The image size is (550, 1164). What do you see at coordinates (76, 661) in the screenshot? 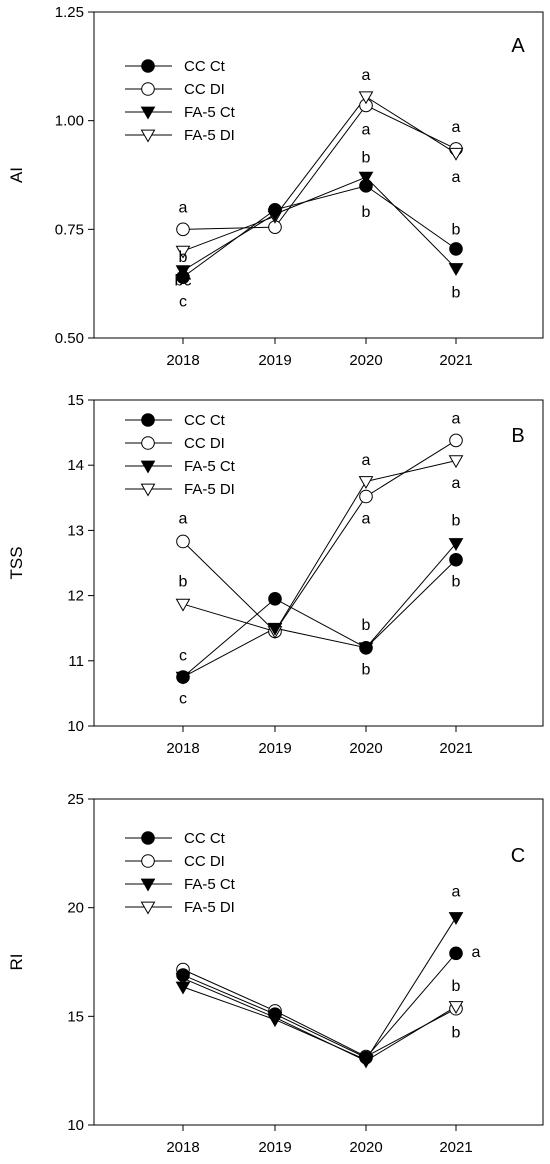
I see `y-tick-label: 11` at bounding box center [76, 661].